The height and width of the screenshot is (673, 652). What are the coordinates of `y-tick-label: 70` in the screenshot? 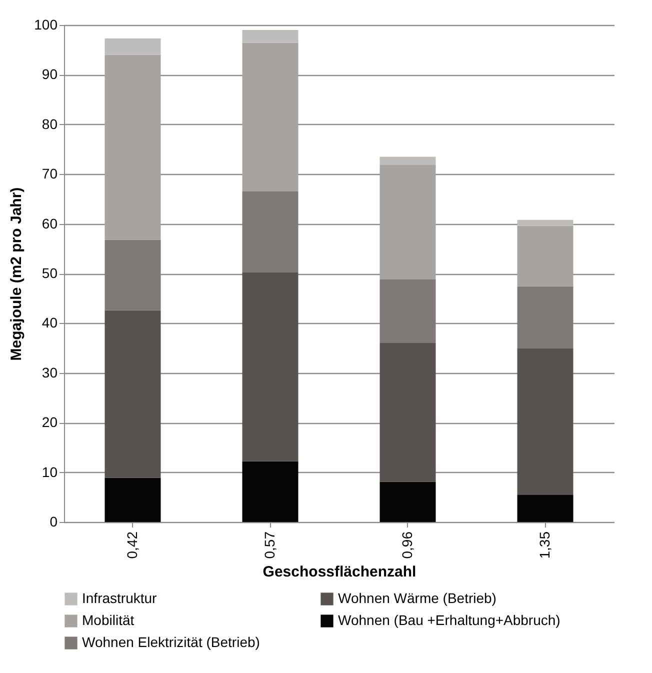 It's located at (50, 174).